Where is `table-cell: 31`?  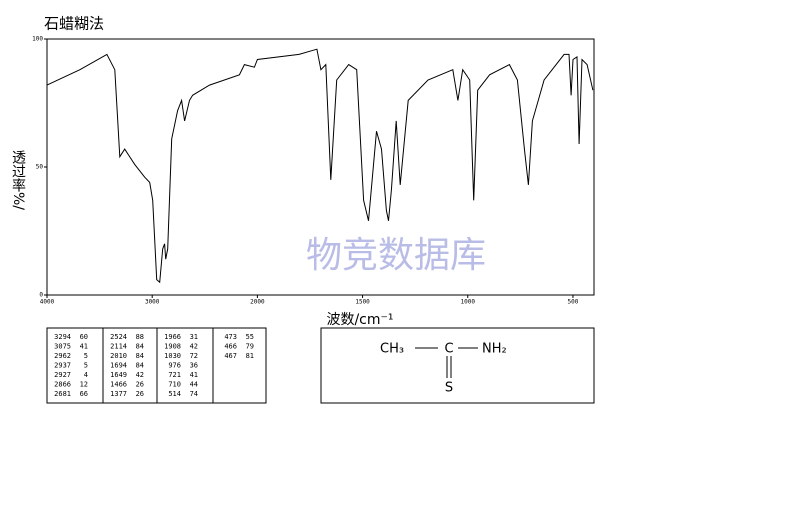
table-cell: 31 is located at coordinates (194, 337).